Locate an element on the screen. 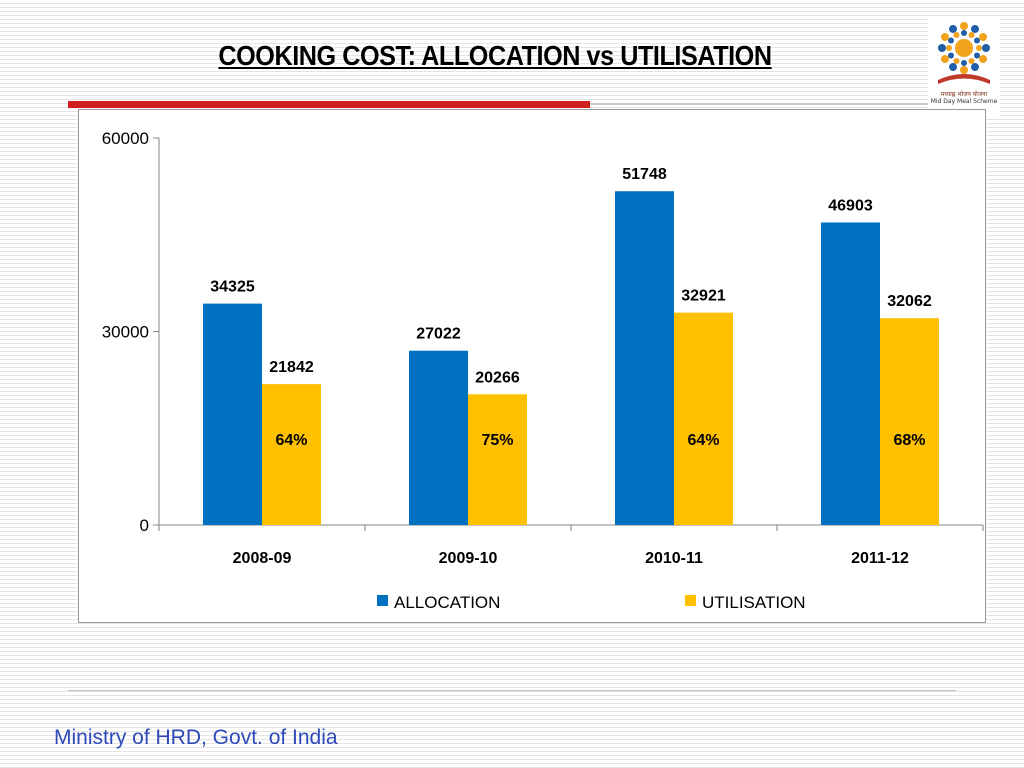  y-tick-label: 60000 is located at coordinates (125, 138).